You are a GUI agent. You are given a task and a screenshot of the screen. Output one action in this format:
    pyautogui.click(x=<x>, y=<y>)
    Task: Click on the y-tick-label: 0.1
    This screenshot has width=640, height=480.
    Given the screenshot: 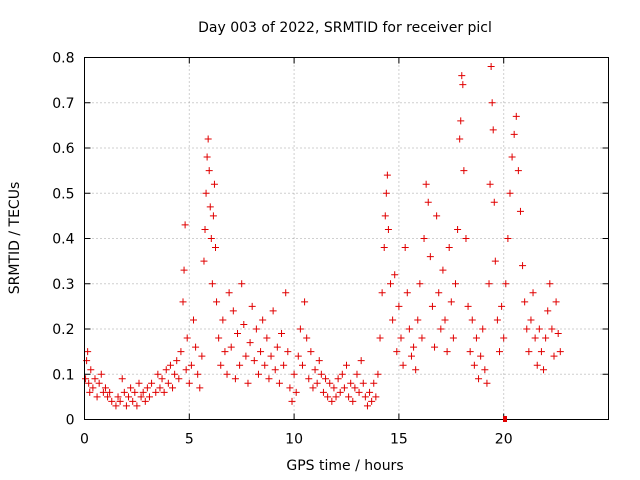 What is the action you would take?
    pyautogui.click(x=63, y=375)
    